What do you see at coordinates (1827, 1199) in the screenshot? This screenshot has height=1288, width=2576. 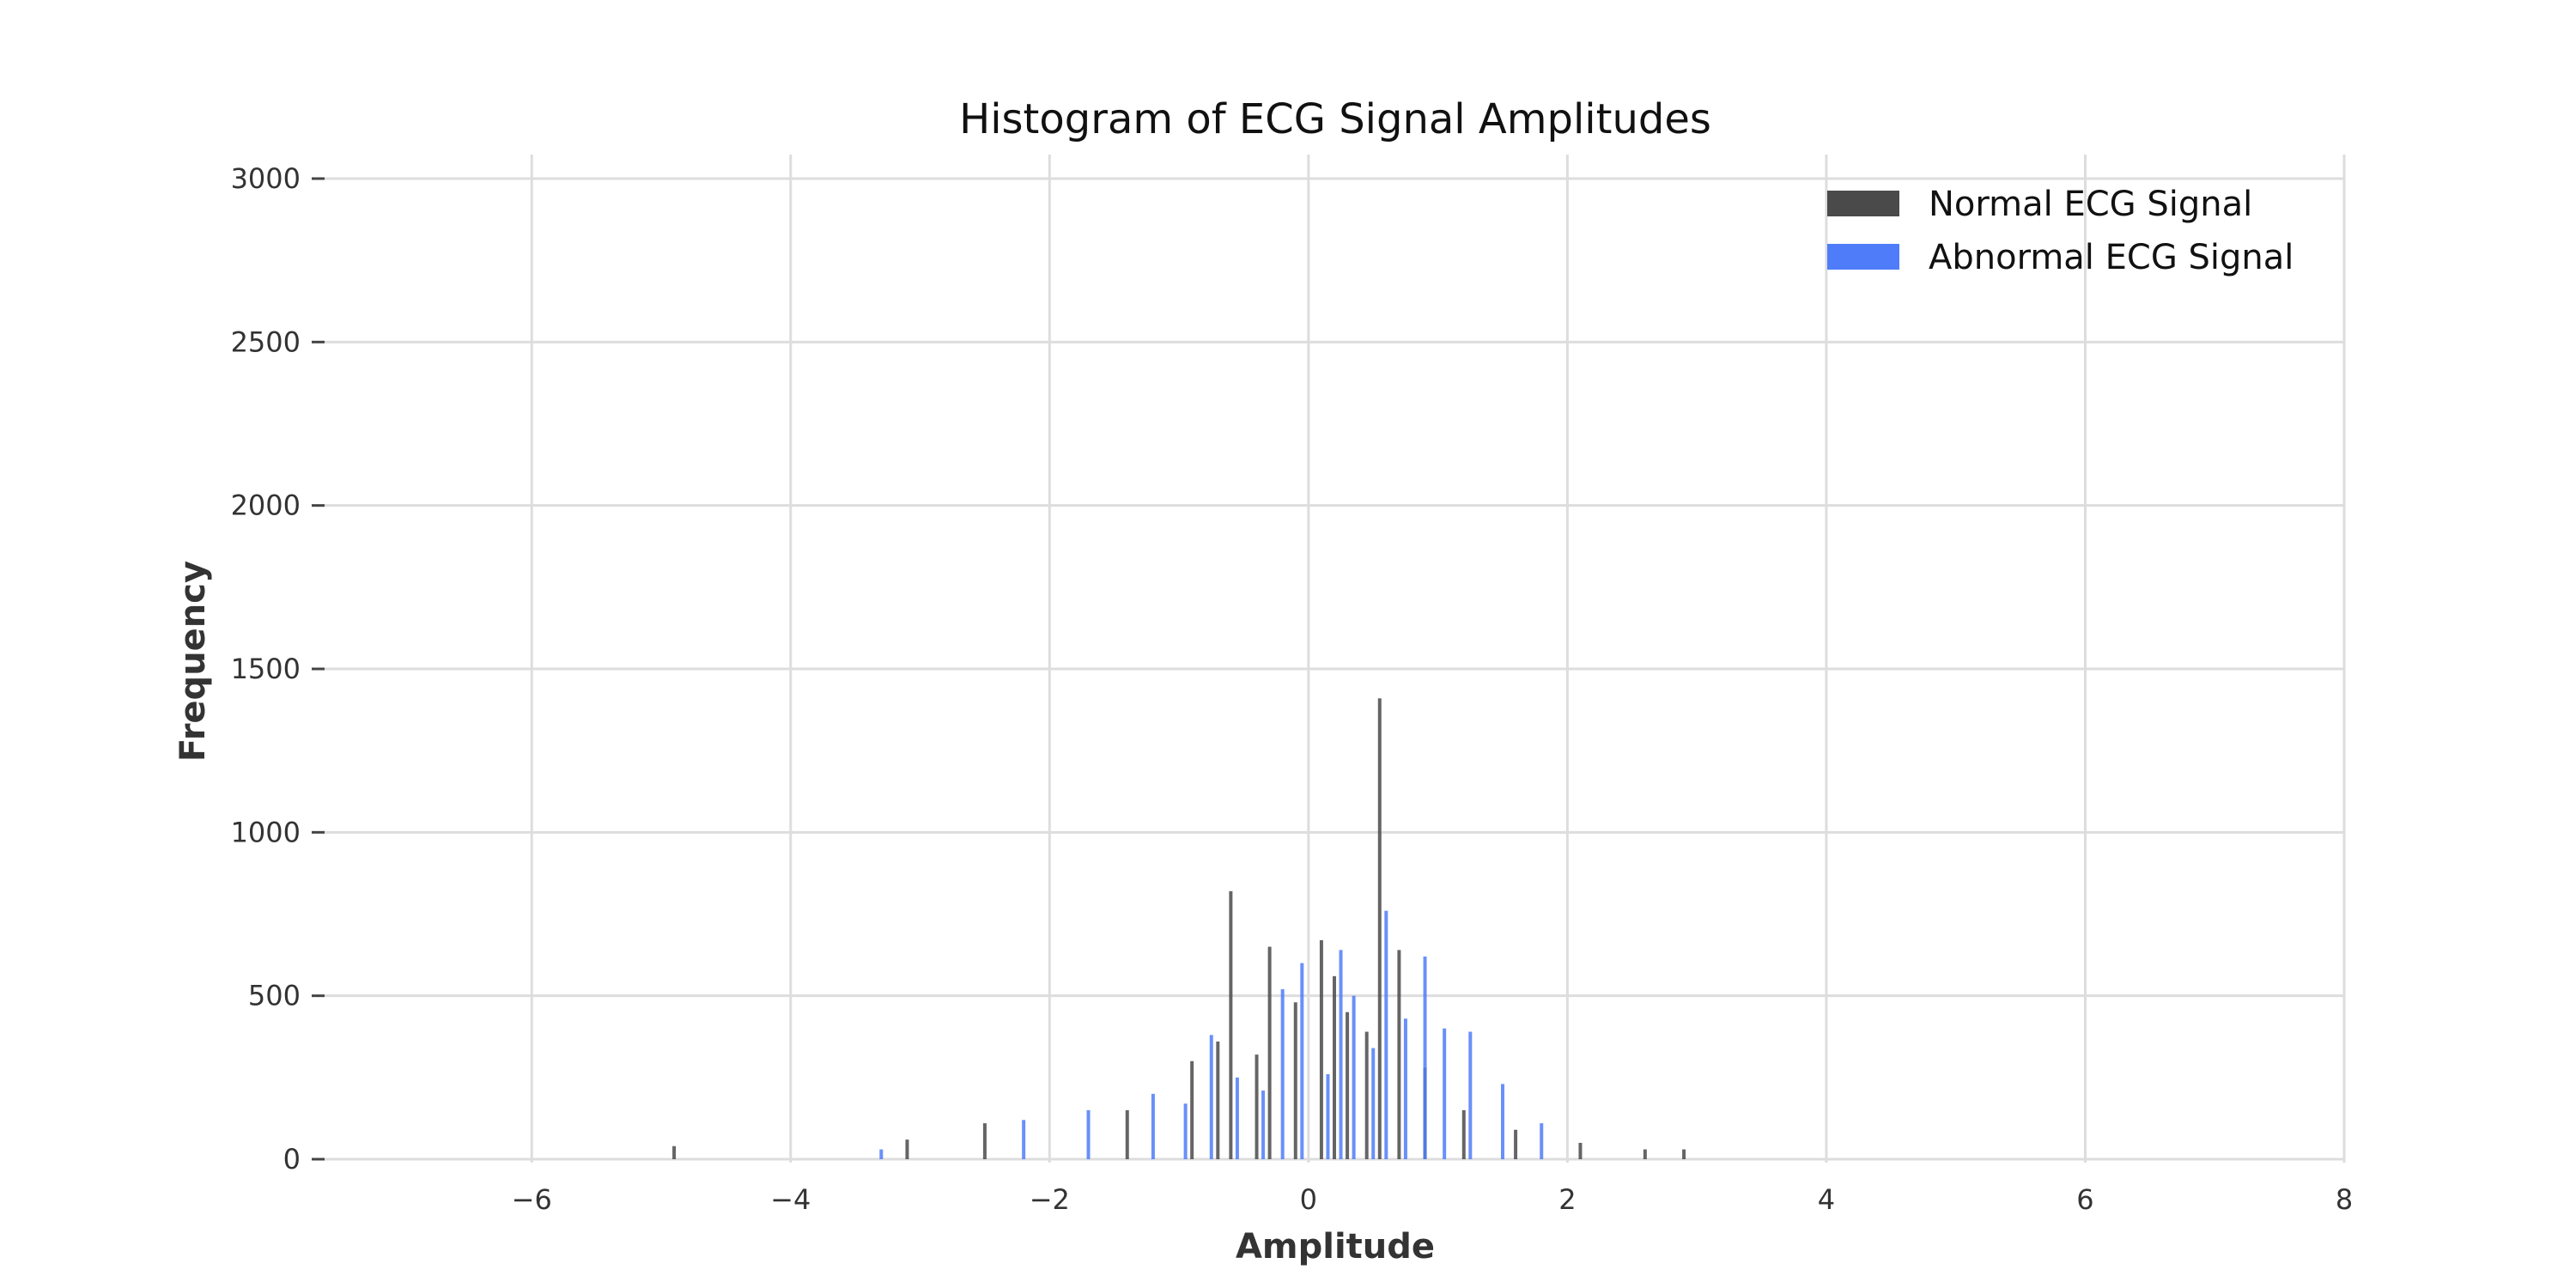 I see `x-tick-label: 4` at bounding box center [1827, 1199].